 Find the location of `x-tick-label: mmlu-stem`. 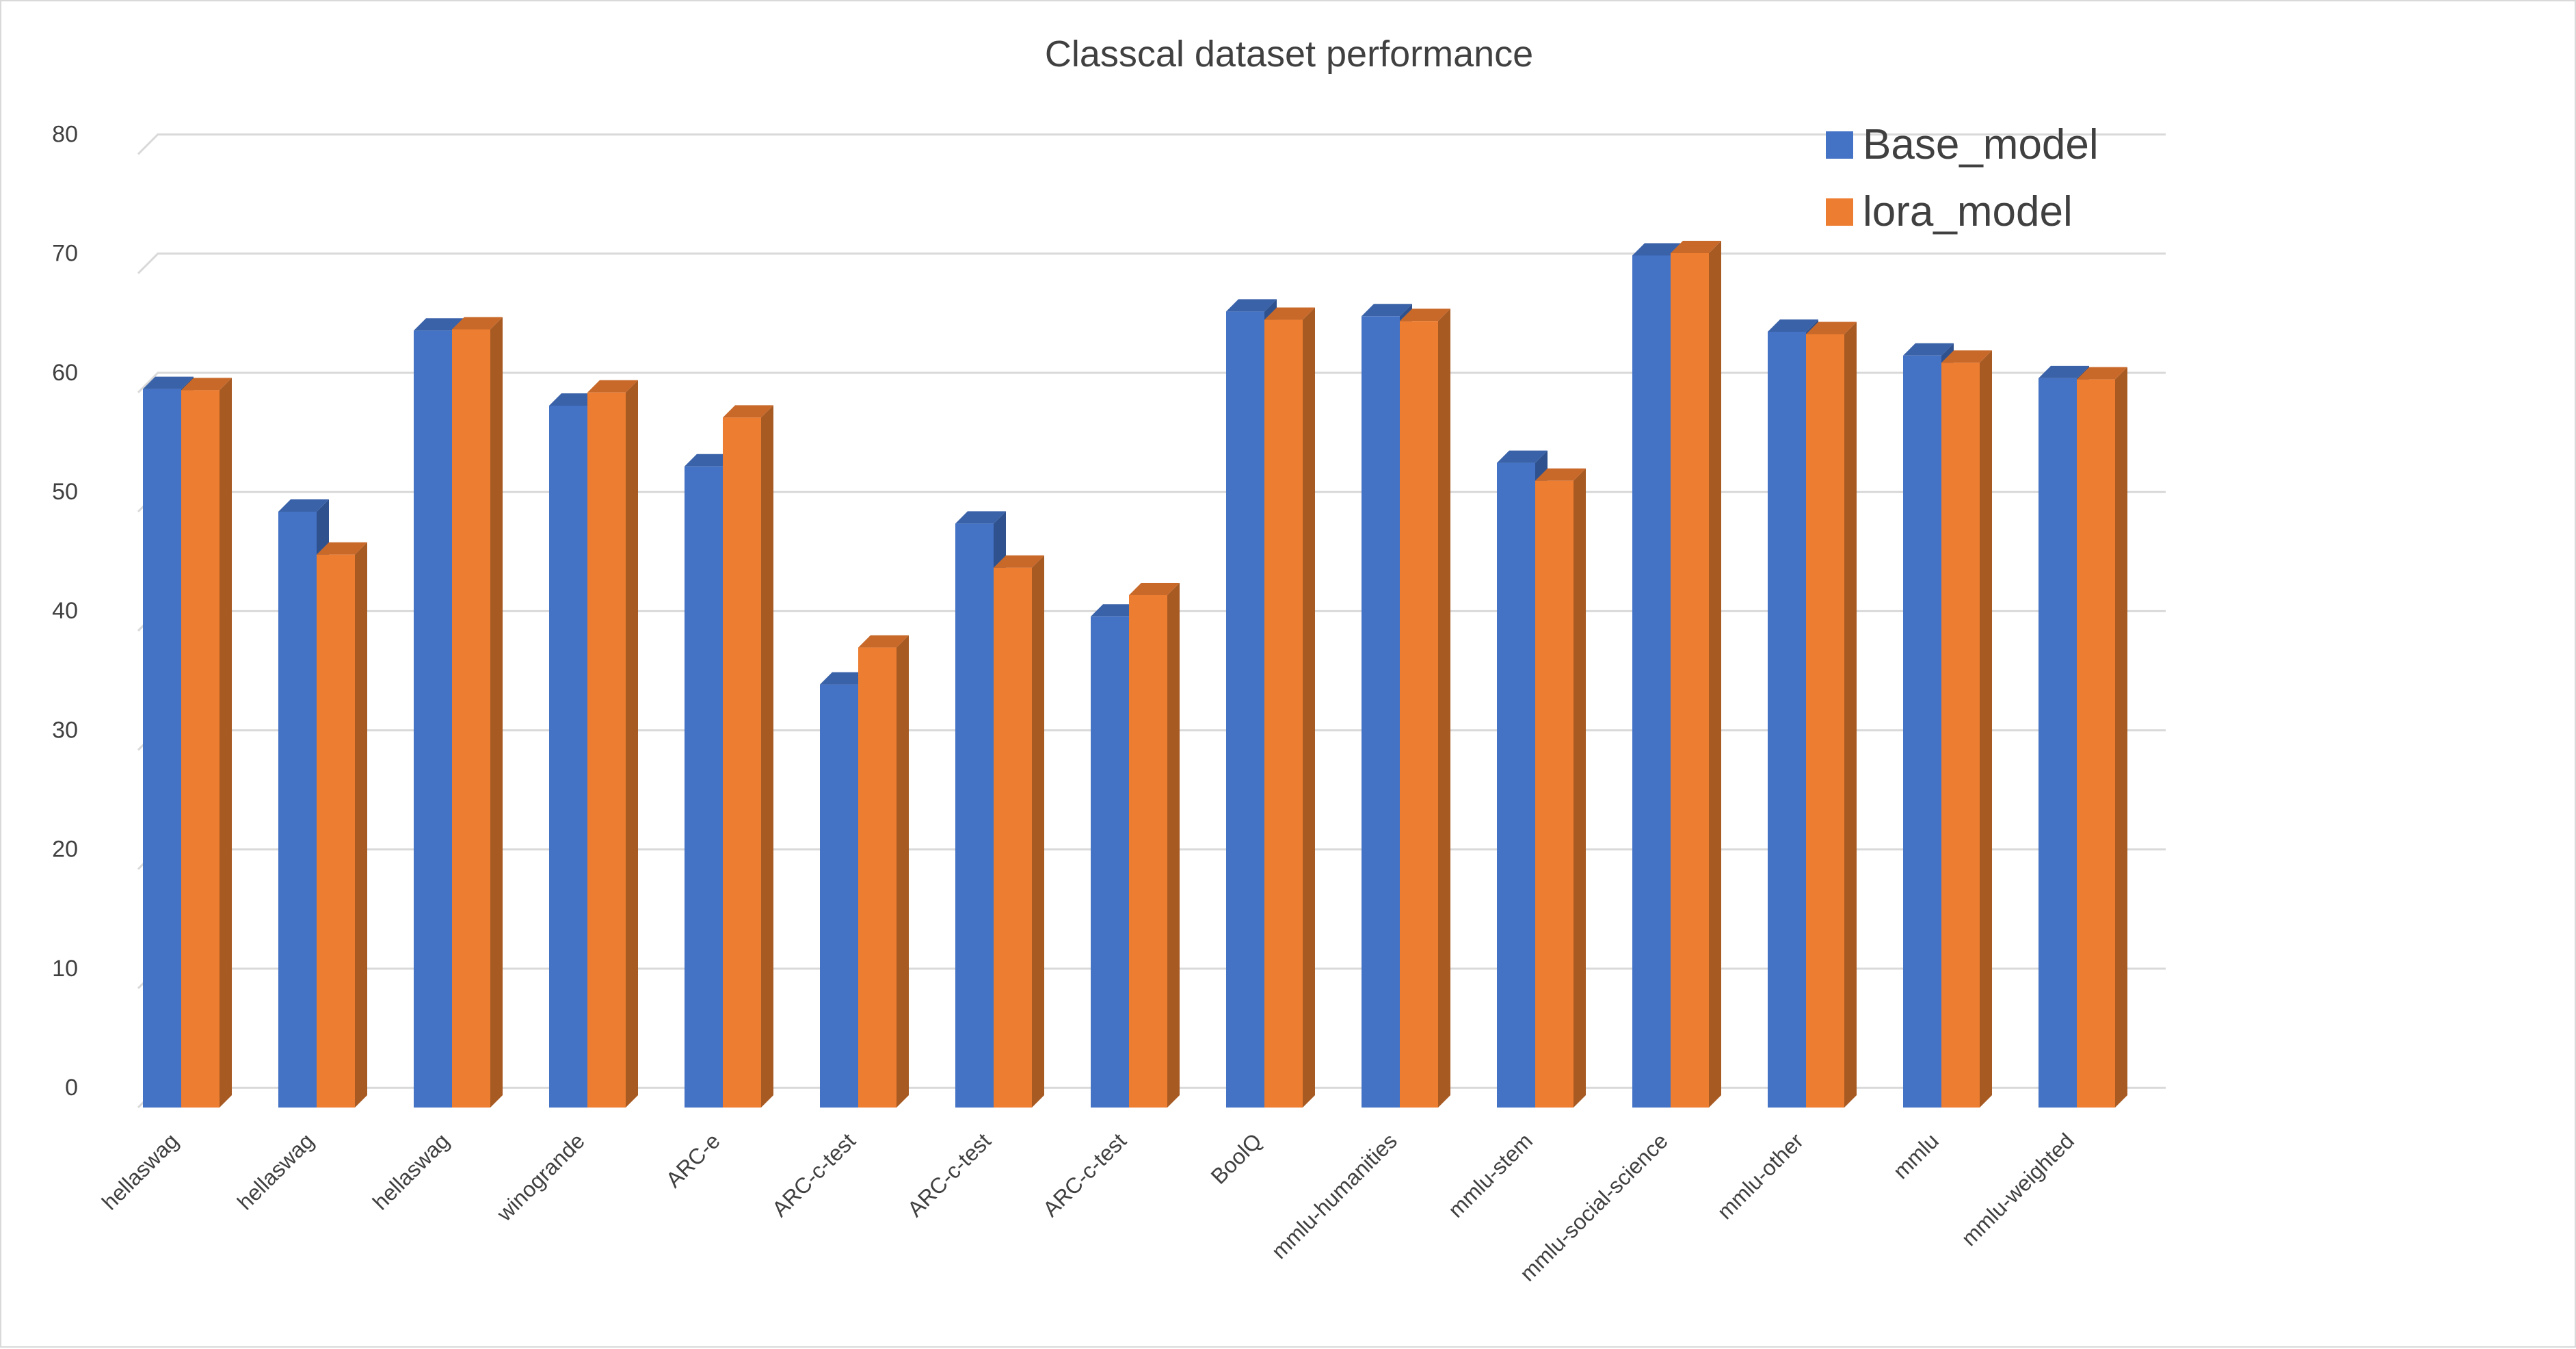

x-tick-label: mmlu-stem is located at coordinates (1490, 1175).